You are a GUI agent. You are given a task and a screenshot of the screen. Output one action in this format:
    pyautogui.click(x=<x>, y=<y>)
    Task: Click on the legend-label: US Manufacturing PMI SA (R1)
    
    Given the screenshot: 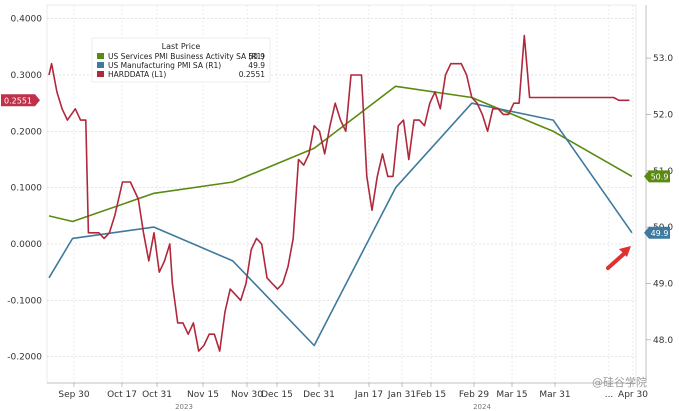 What is the action you would take?
    pyautogui.click(x=164, y=65)
    